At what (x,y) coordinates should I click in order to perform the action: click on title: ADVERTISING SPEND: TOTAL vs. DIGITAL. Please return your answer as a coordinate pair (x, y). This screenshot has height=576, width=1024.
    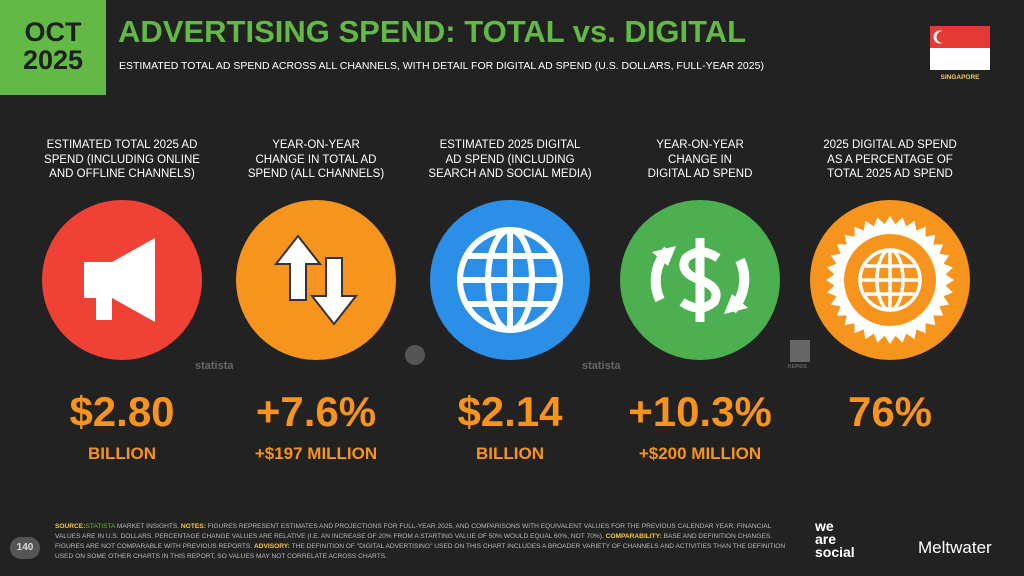
    Looking at the image, I should click on (432, 31).